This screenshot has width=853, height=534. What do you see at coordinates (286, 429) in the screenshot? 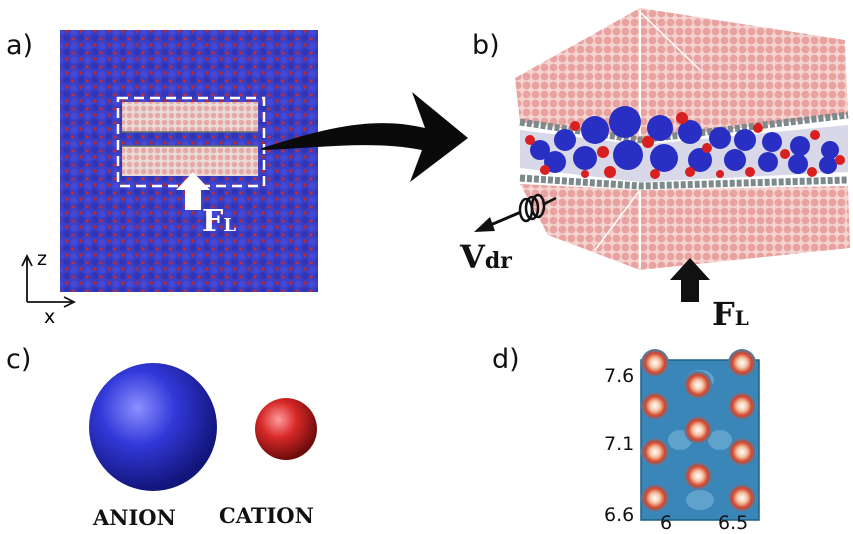
I see `cation-sphere` at bounding box center [286, 429].